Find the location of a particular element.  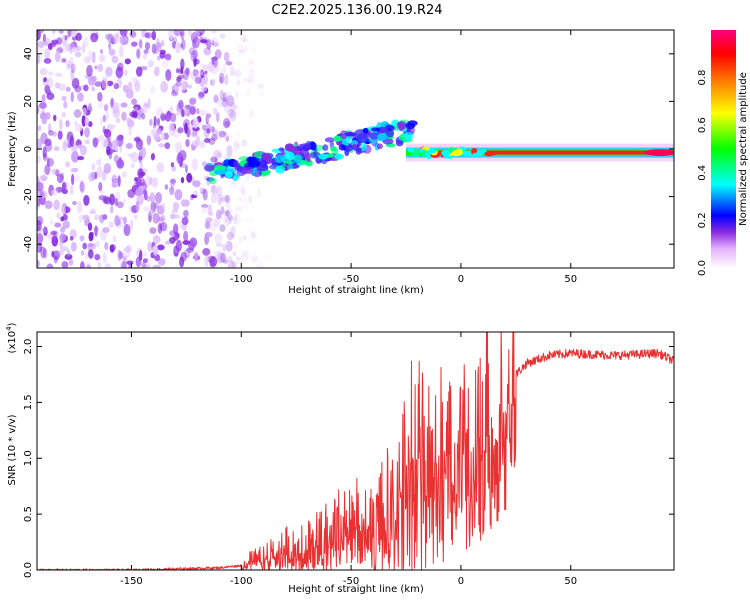

snr-x-tick-label: 0 is located at coordinates (461, 581).